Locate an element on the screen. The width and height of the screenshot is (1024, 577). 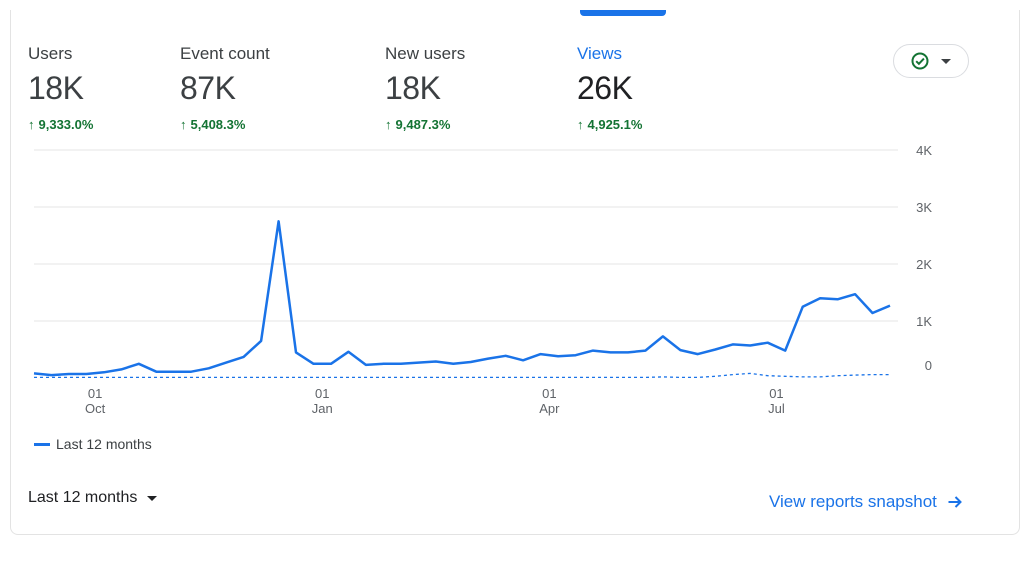
metric-new-users: New users 18K ↑ 9,487.3% is located at coordinates (425, 88).